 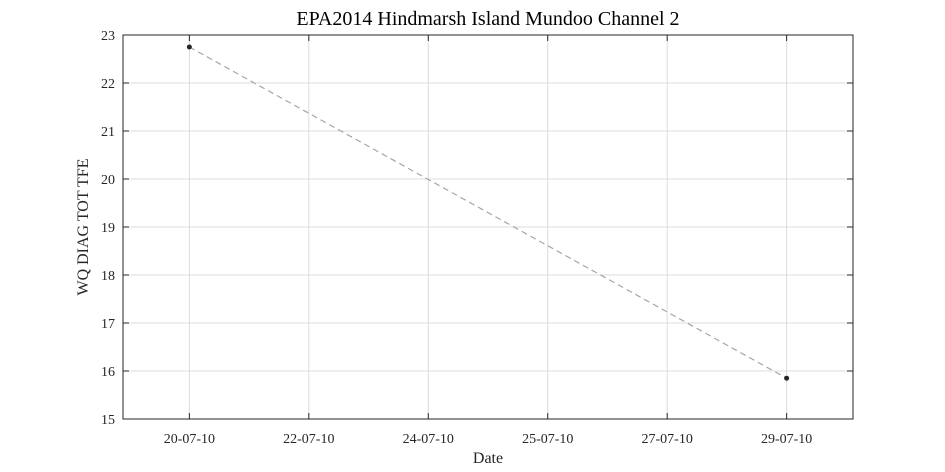 I want to click on x-tick-label: 27-07-10, so click(x=667, y=439).